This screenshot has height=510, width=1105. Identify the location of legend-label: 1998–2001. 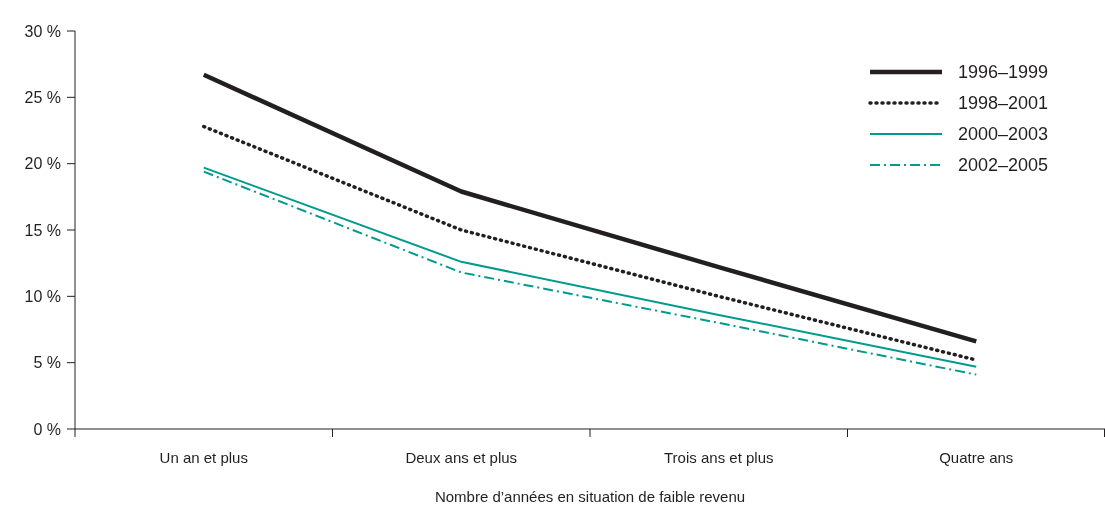
(1003, 103).